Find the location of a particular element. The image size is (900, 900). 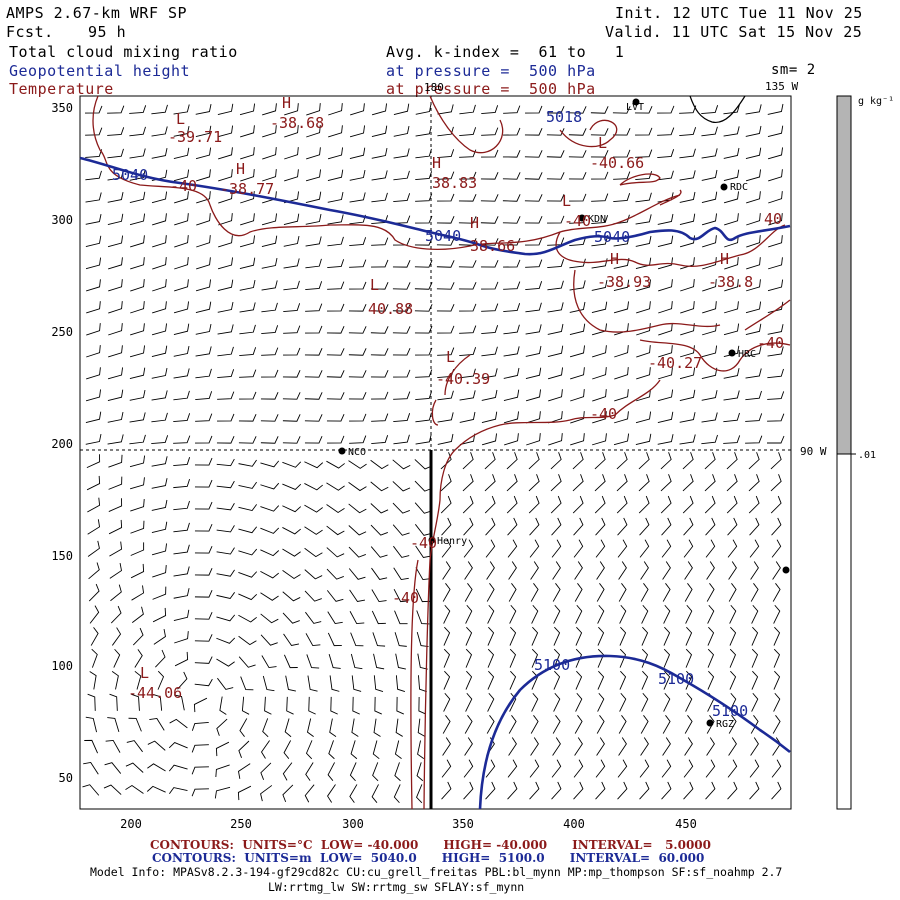

temp-label: -38.8 is located at coordinates (730, 282).